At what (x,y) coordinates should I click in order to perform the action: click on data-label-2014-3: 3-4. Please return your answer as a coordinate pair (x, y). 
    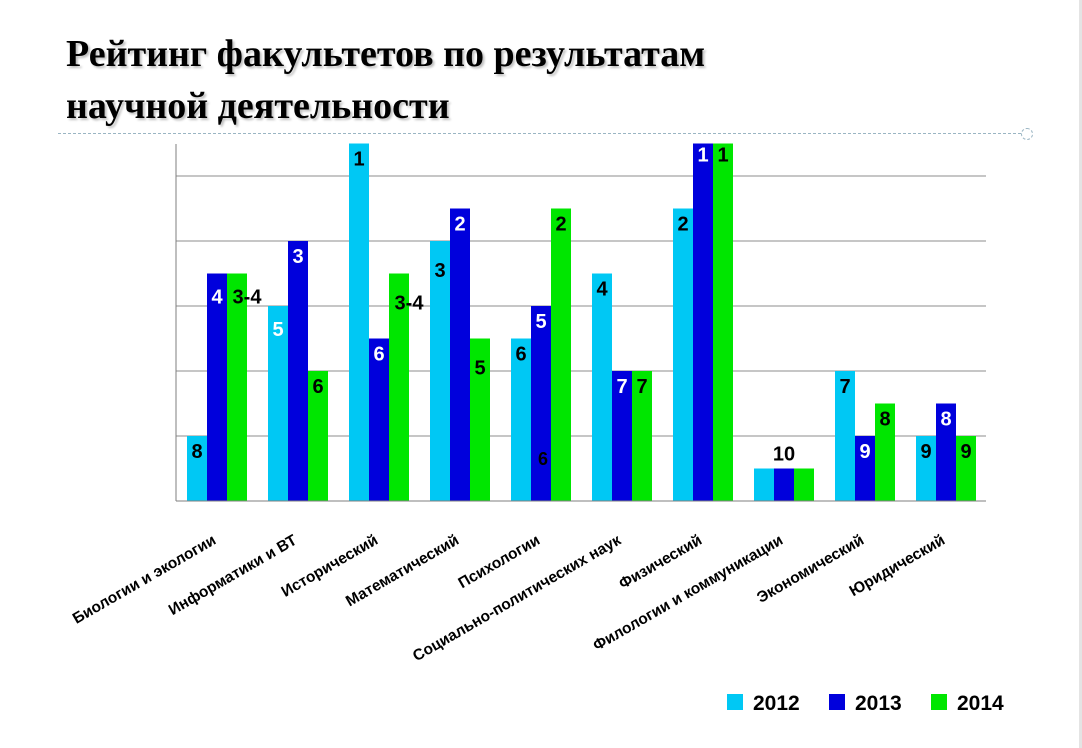
    Looking at the image, I should click on (410, 304).